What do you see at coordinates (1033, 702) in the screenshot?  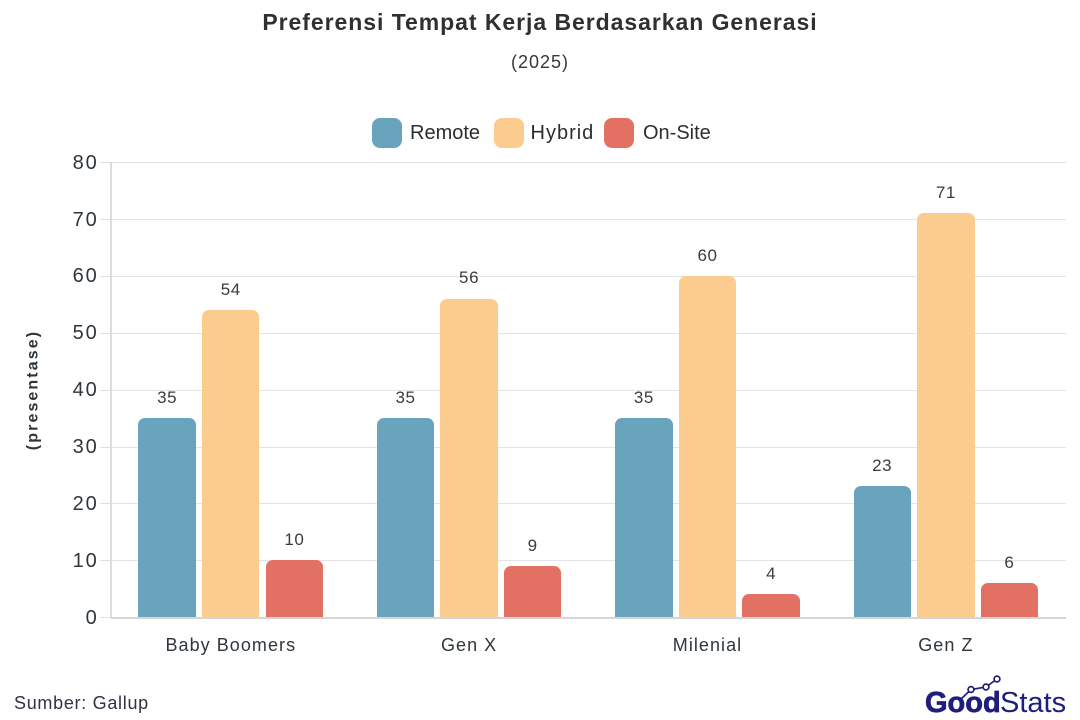 I see `svg-text: Stats` at bounding box center [1033, 702].